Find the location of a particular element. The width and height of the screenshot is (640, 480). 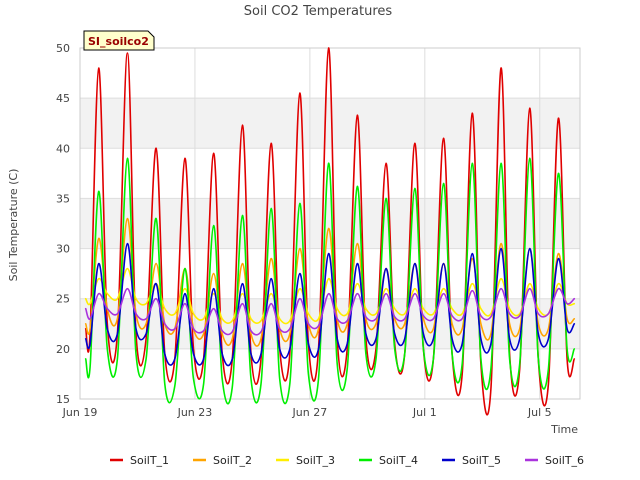

legend-item-soilt-2: SoilT_2 is located at coordinates (222, 460).